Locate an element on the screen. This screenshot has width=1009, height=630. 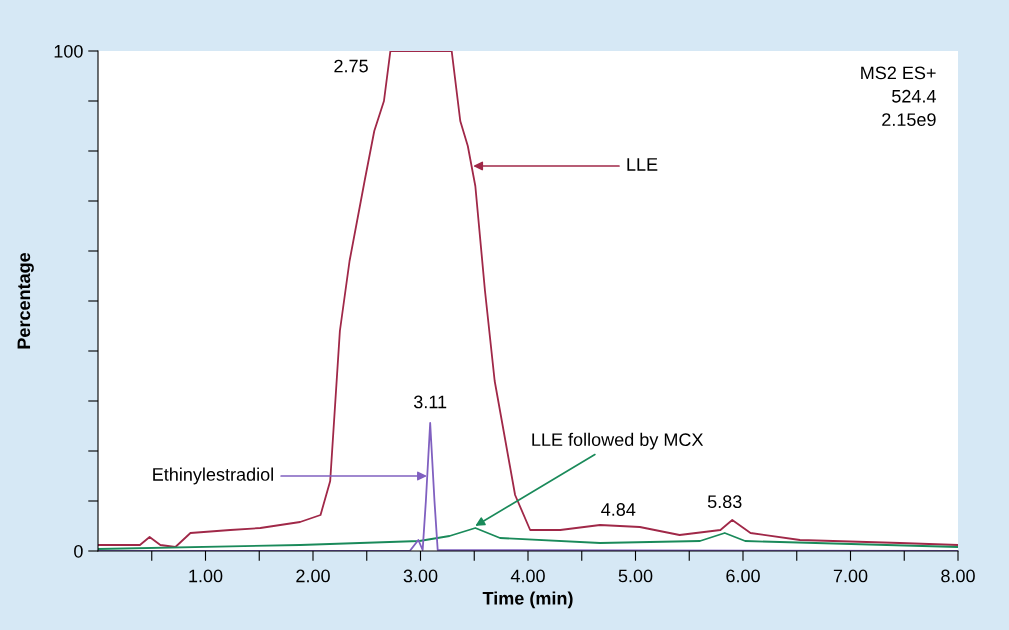
x-tick-label: 4.00 is located at coordinates (527, 576).